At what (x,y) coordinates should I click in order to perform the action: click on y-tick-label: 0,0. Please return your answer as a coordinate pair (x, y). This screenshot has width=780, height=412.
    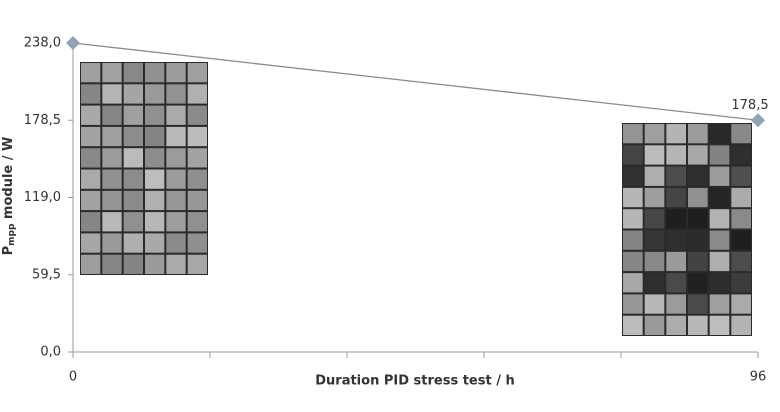
    Looking at the image, I should click on (50, 352).